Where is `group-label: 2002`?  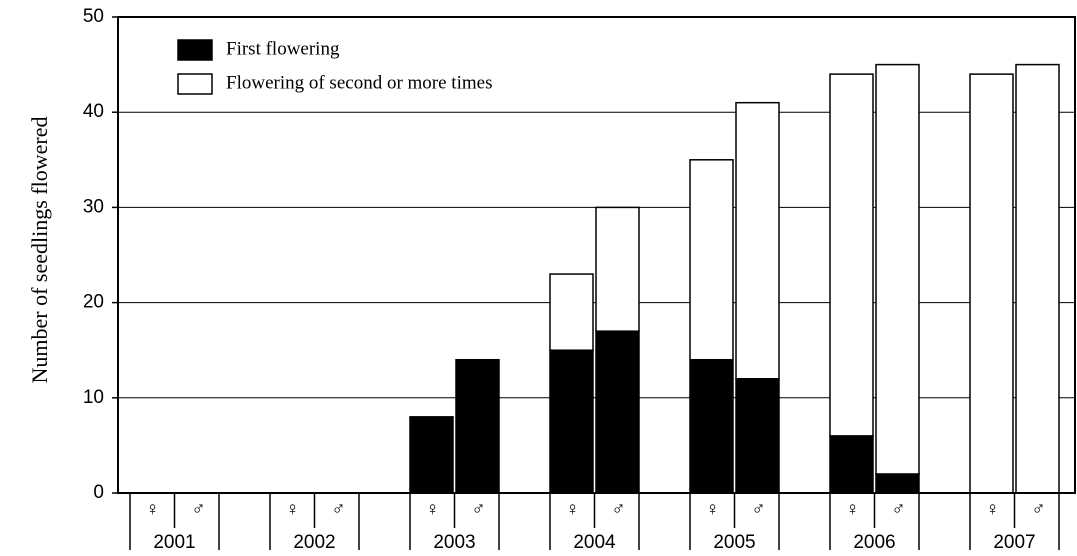
group-label: 2002 is located at coordinates (314, 542).